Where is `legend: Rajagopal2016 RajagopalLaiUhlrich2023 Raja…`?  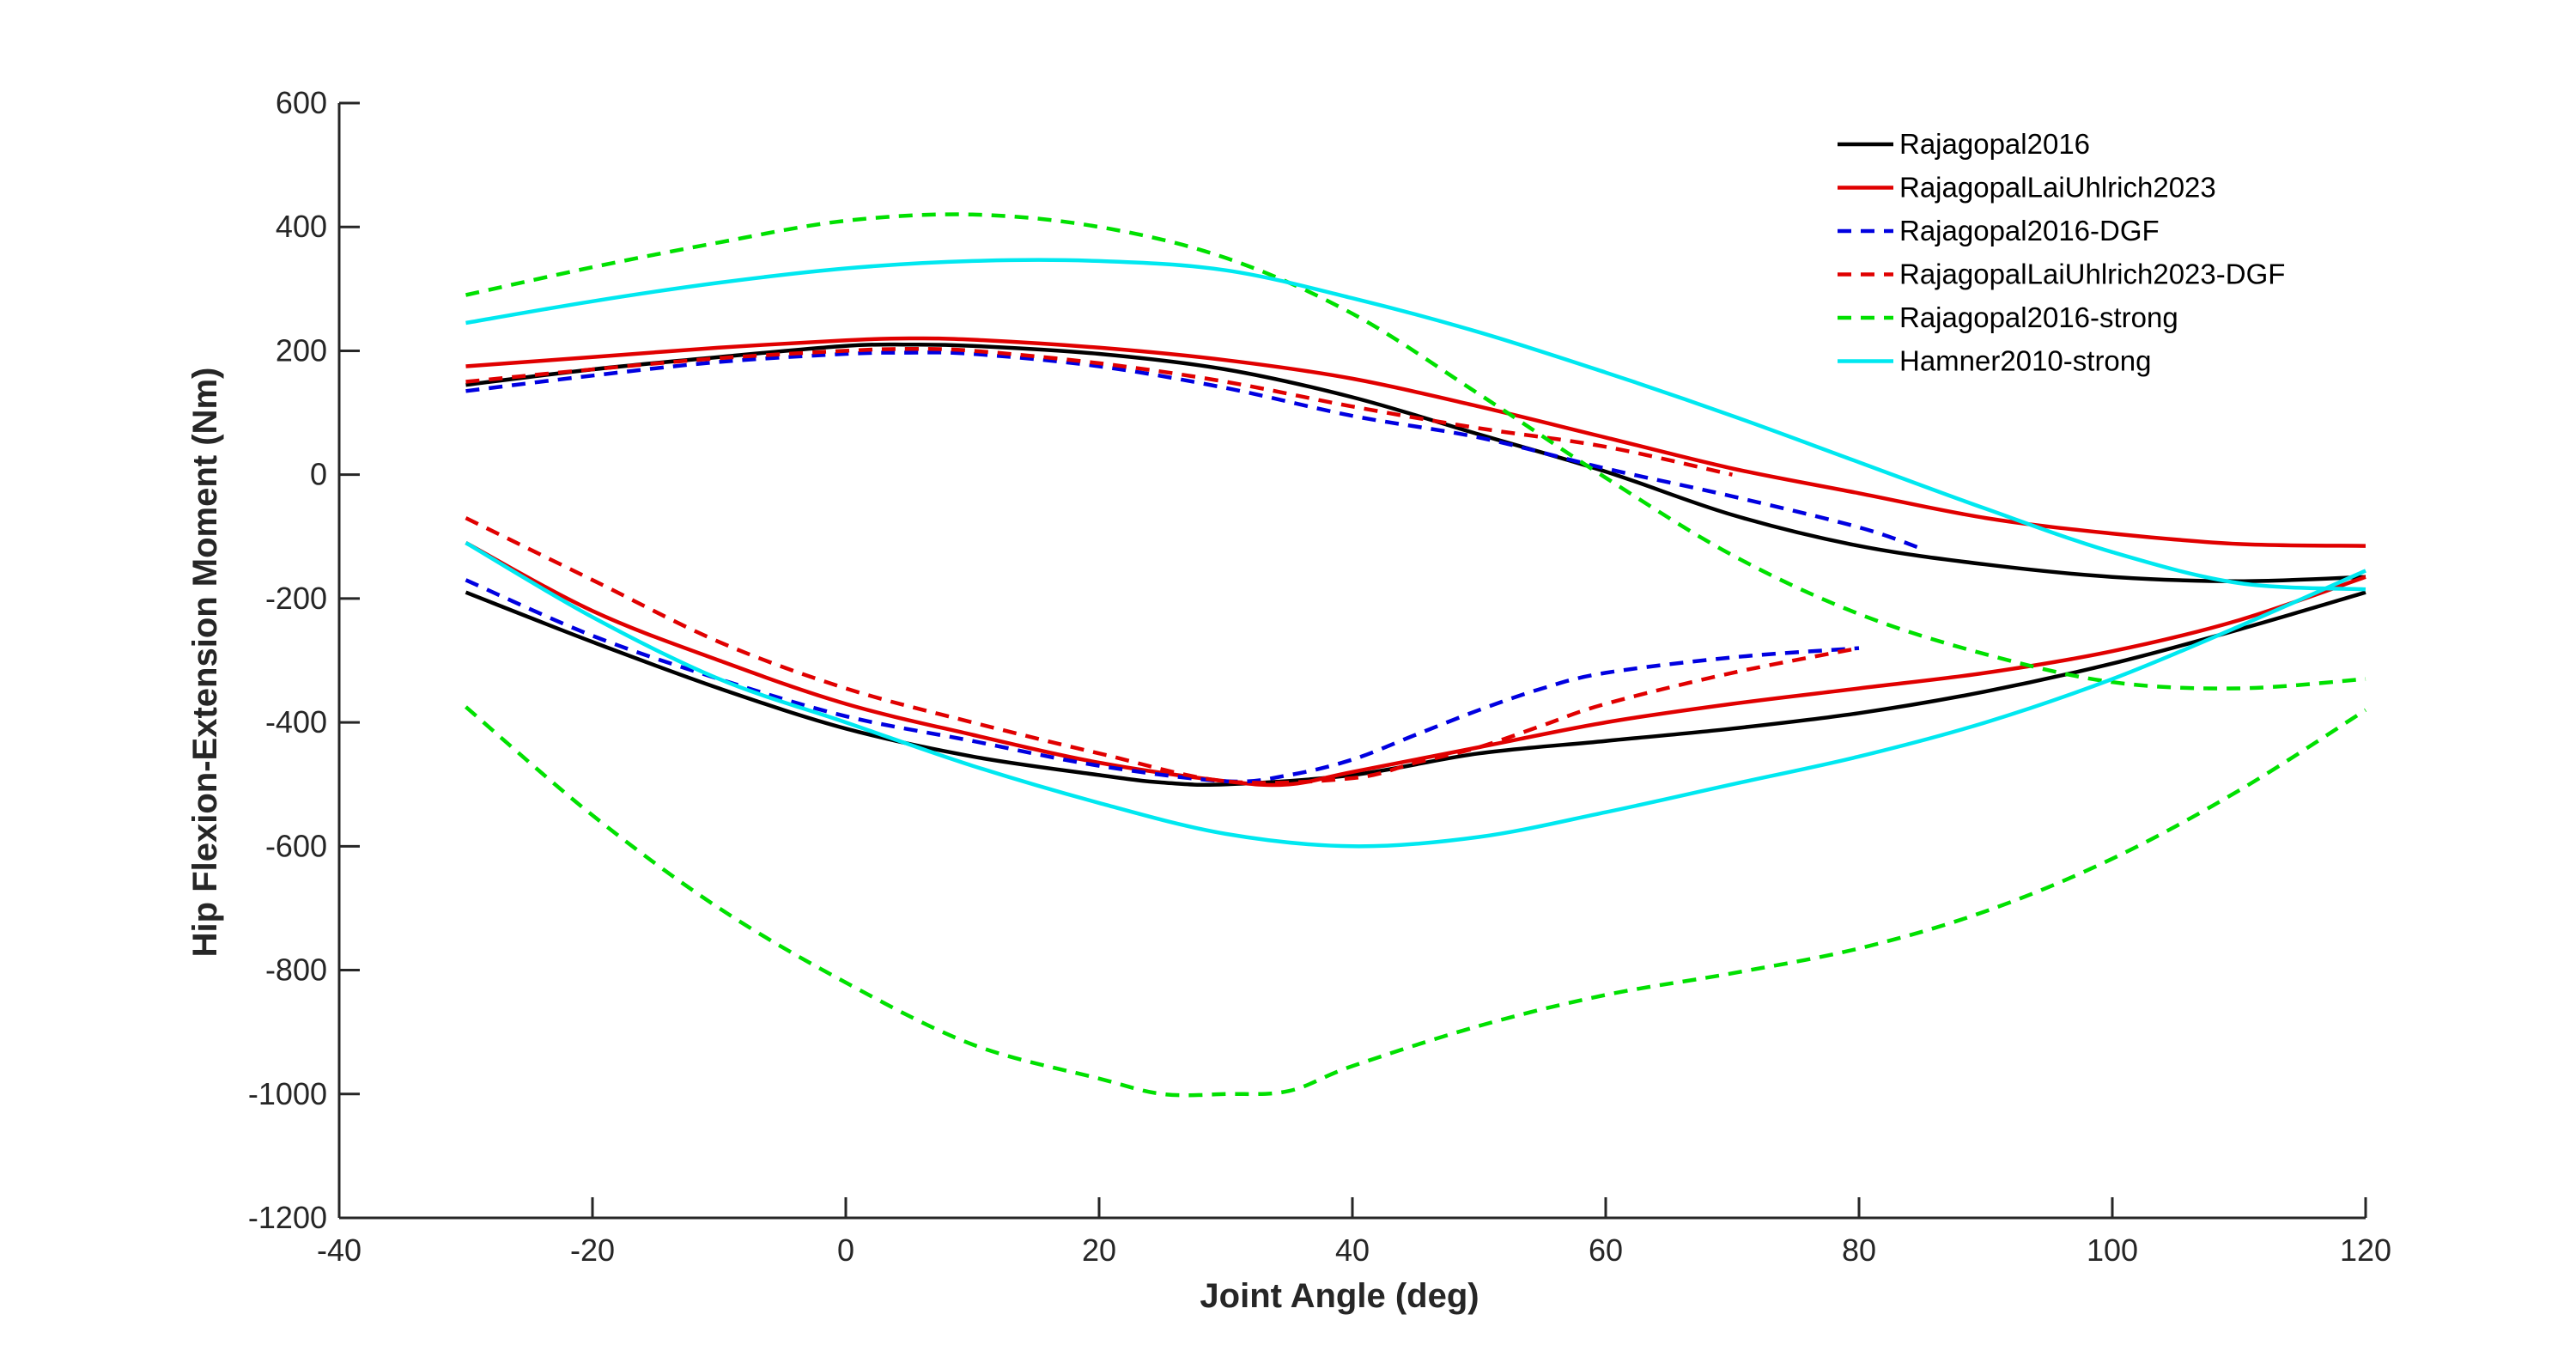
legend: Rajagopal2016 RajagopalLaiUhlrich2023 Raja… is located at coordinates (2061, 252).